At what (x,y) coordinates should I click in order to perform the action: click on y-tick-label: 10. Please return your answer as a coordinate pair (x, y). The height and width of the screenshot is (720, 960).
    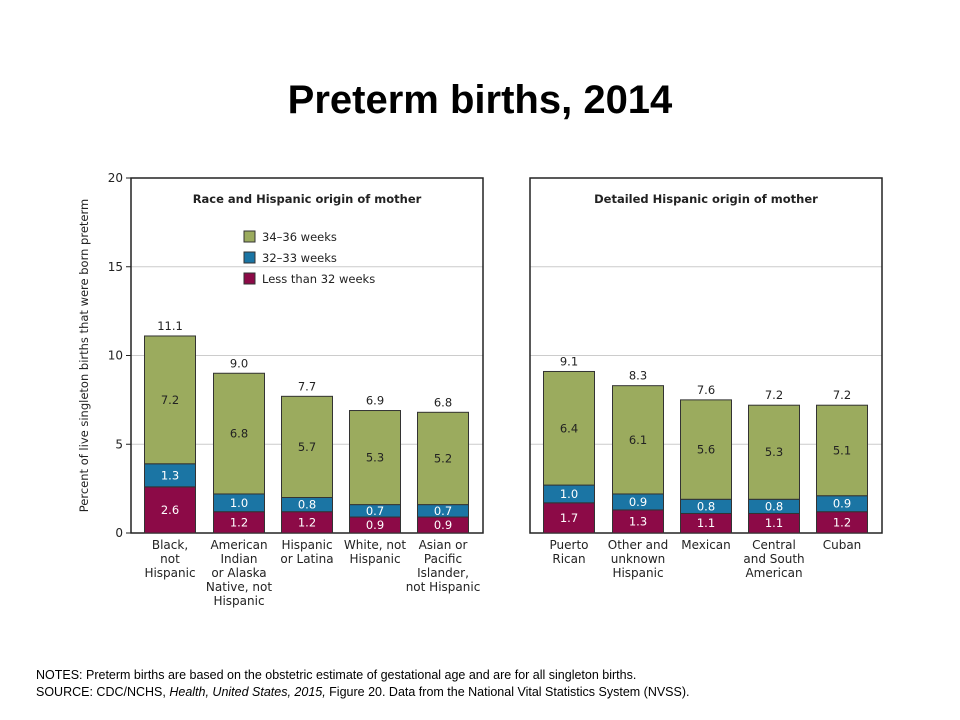
    Looking at the image, I should click on (115, 356).